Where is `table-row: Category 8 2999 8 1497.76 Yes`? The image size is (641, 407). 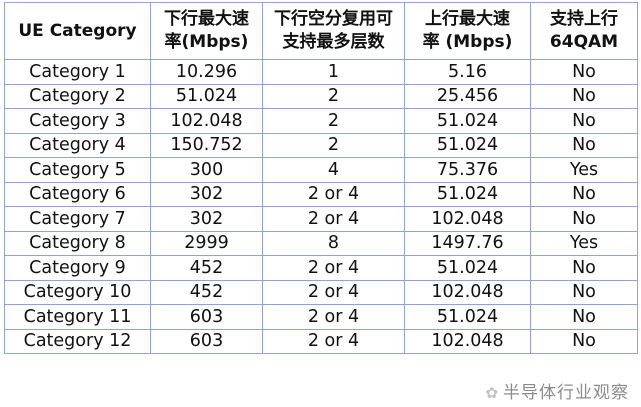 table-row: Category 8 2999 8 1497.76 Yes is located at coordinates (321, 243).